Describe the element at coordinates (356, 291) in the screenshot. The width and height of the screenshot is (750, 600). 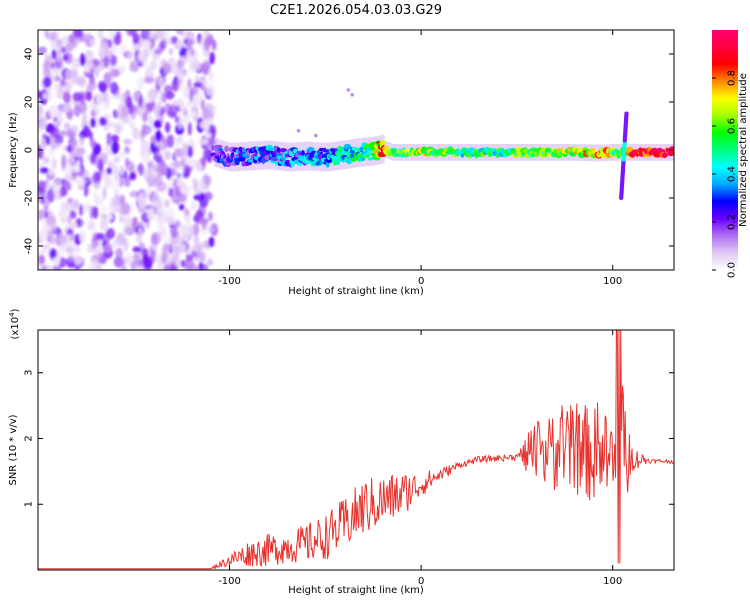
I see `spectrogram-x-axis-title: Height of straight line (km)` at that location.